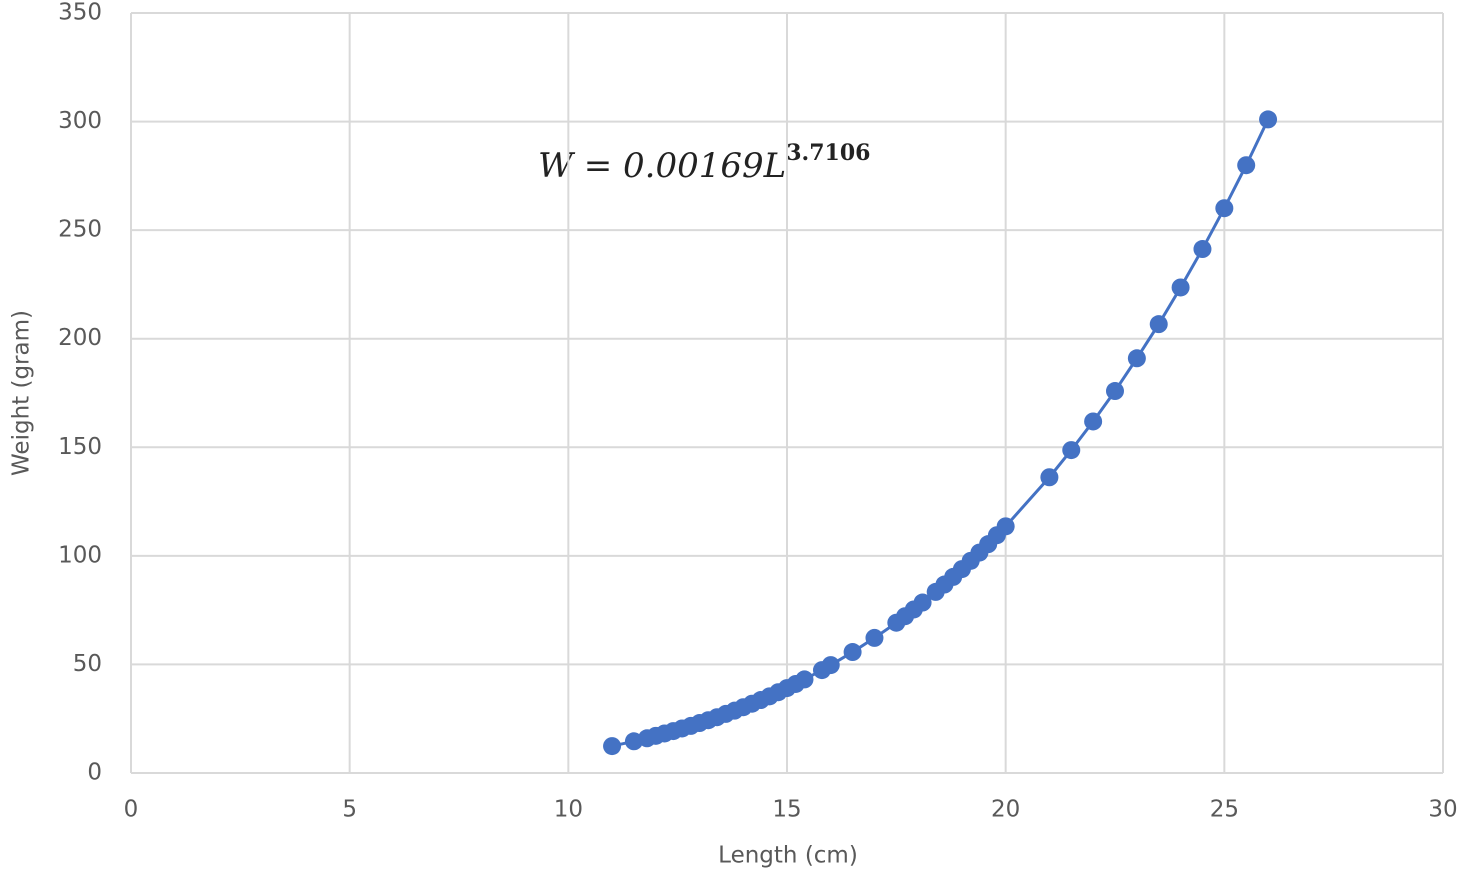  What do you see at coordinates (22, 393) in the screenshot?
I see `y-axis-title: Weight (gram)` at bounding box center [22, 393].